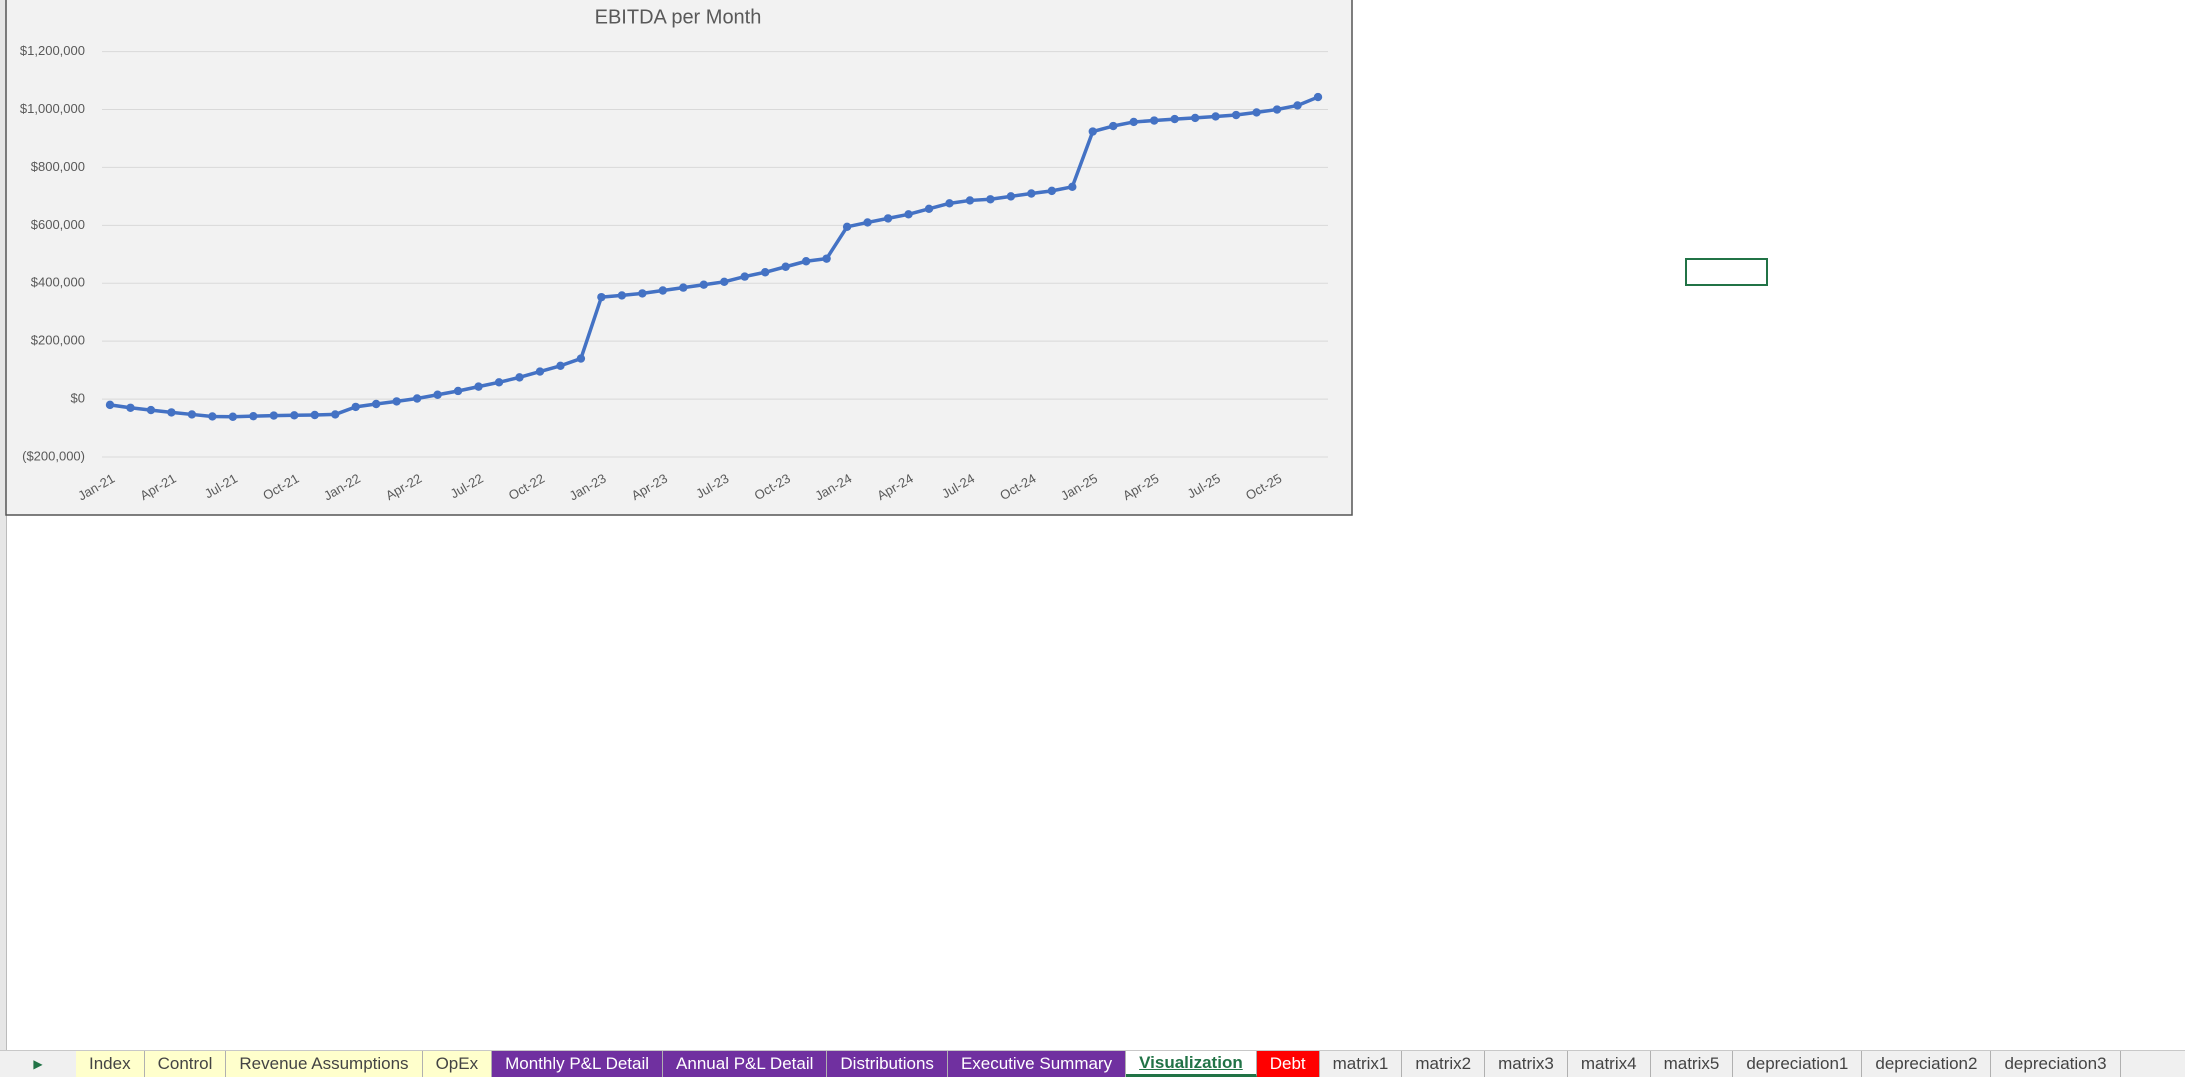  I want to click on y-tick-label: $0, so click(78, 398).